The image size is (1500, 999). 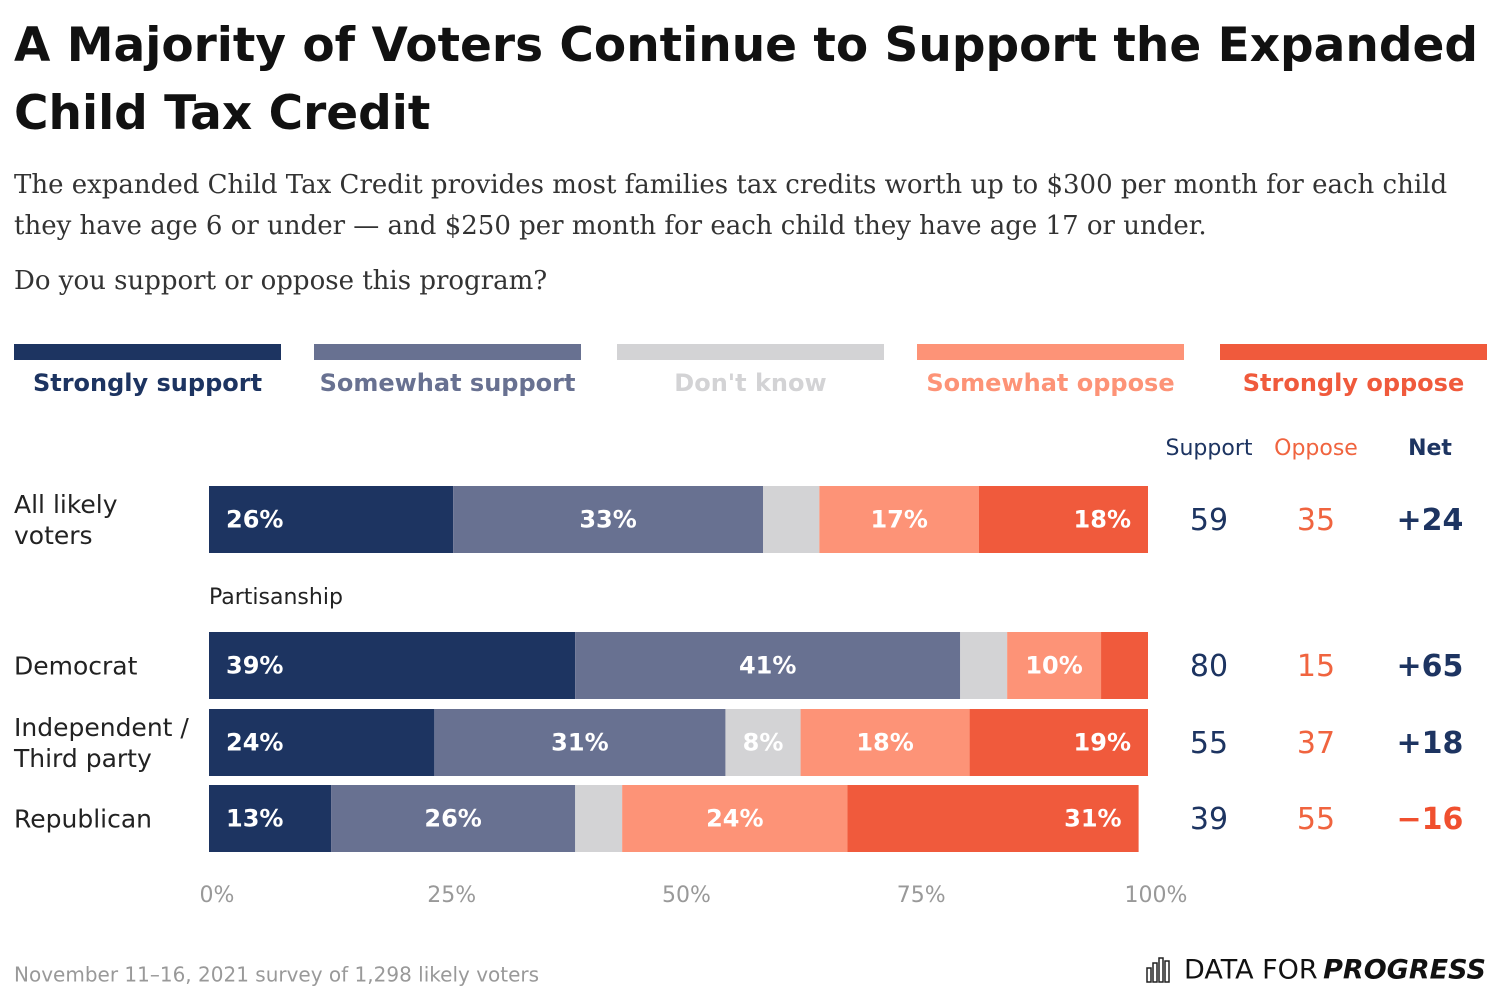 What do you see at coordinates (101, 742) in the screenshot?
I see `category-label: Independent / Third party` at bounding box center [101, 742].